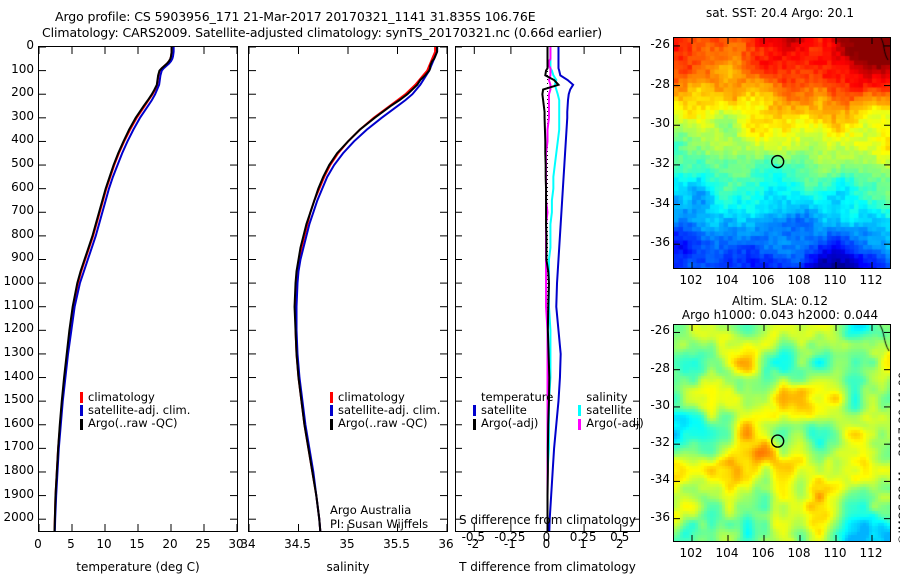  I want to click on axis-tick-label: 30, so click(236, 544).